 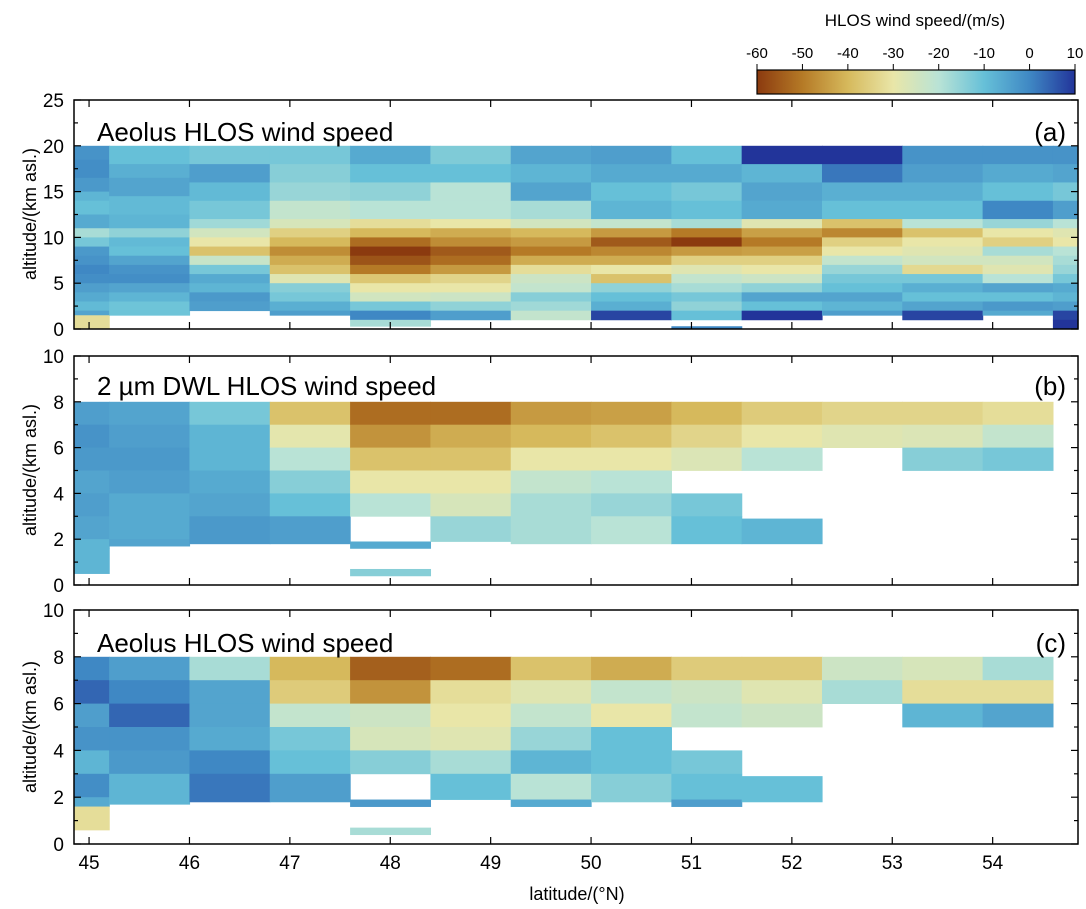 What do you see at coordinates (916, 82) in the screenshot?
I see `colorbar-gradient` at bounding box center [916, 82].